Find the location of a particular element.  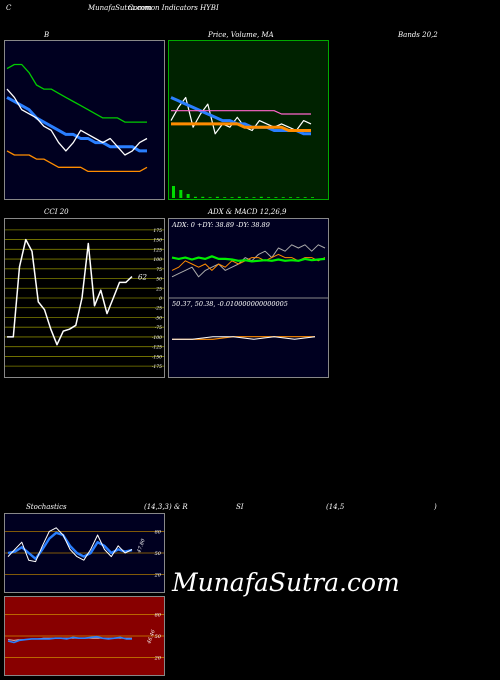

price-volume-chart is located at coordinates (248, 120).